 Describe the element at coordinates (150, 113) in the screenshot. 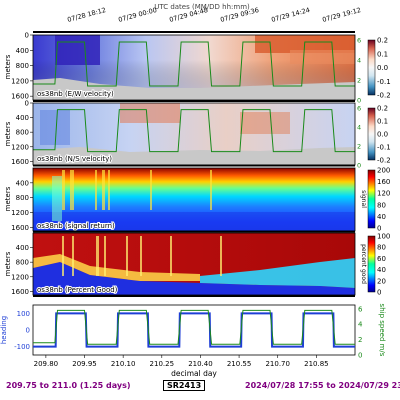

I see `ns-velocity-patch-red` at that location.